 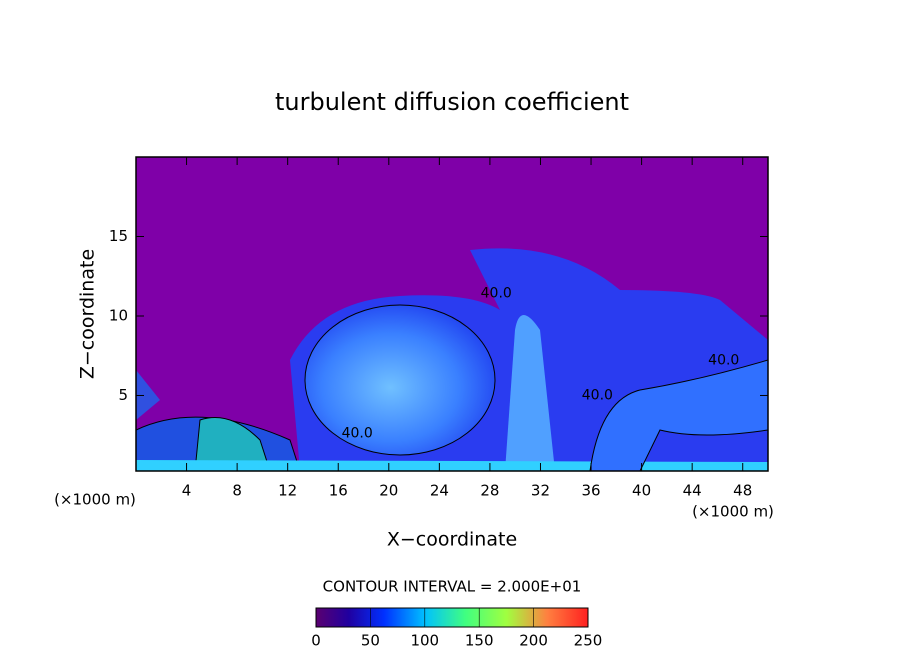 What do you see at coordinates (479, 641) in the screenshot?
I see `colorbar-tick-label: 150` at bounding box center [479, 641].